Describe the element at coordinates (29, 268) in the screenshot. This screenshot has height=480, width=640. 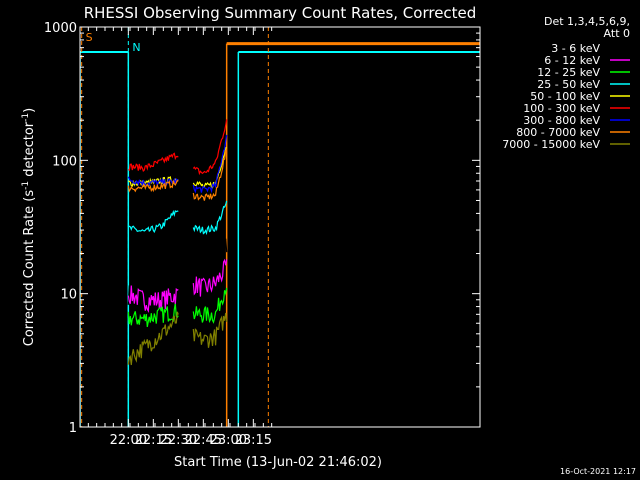
I see `y-label-main: Corrected Count Rate (s` at that location.